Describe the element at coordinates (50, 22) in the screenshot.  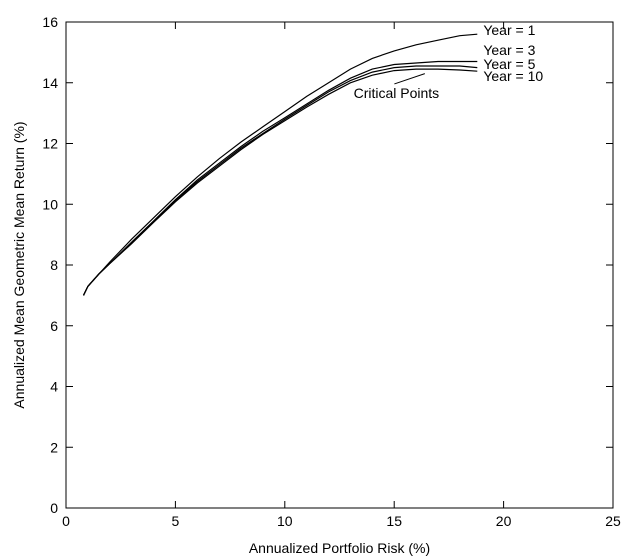
I see `y-tick-label: 16` at that location.